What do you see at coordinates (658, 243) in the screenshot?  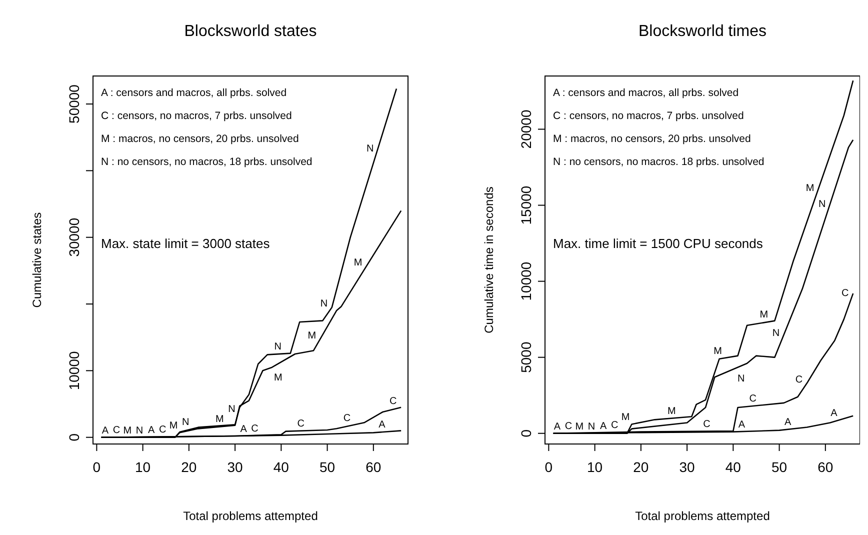 I see `annotation: Max. time limit = 1500 CPU seconds` at bounding box center [658, 243].